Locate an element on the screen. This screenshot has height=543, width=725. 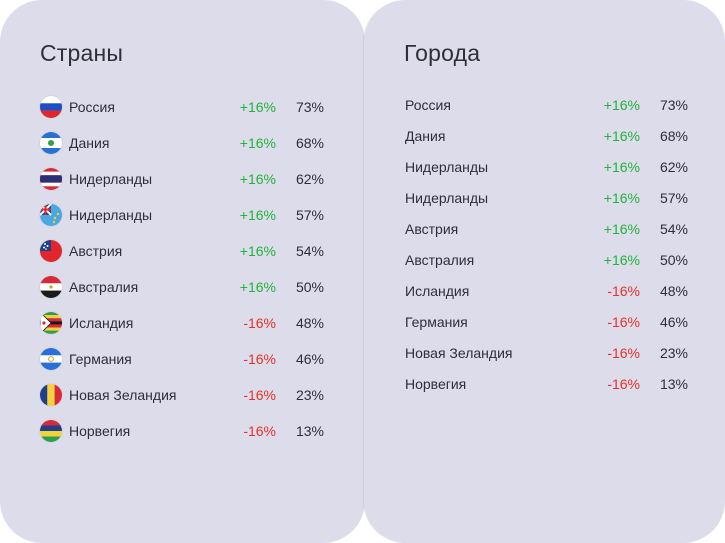
country-name: Россия is located at coordinates (92, 107).